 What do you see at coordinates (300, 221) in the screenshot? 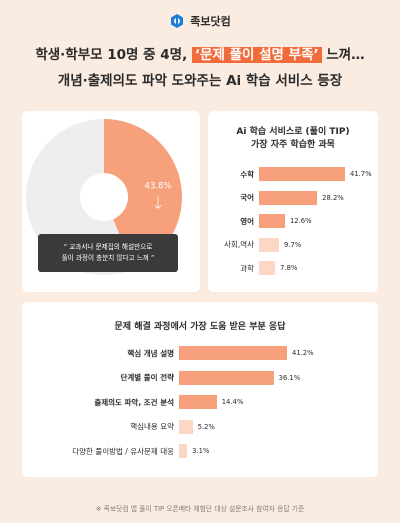
I see `bar-value-label: 12.6%` at bounding box center [300, 221].